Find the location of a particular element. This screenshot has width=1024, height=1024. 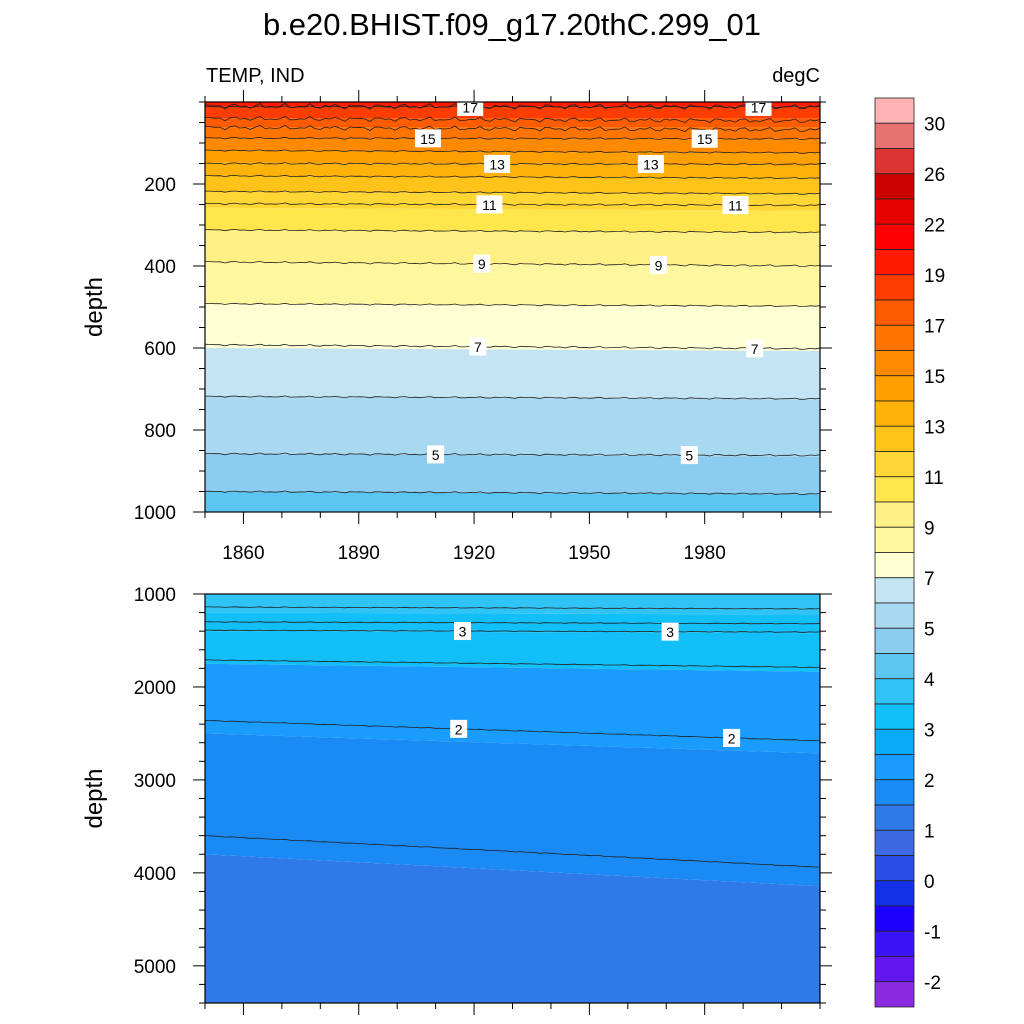

y-tick-label: 400 is located at coordinates (160, 267).